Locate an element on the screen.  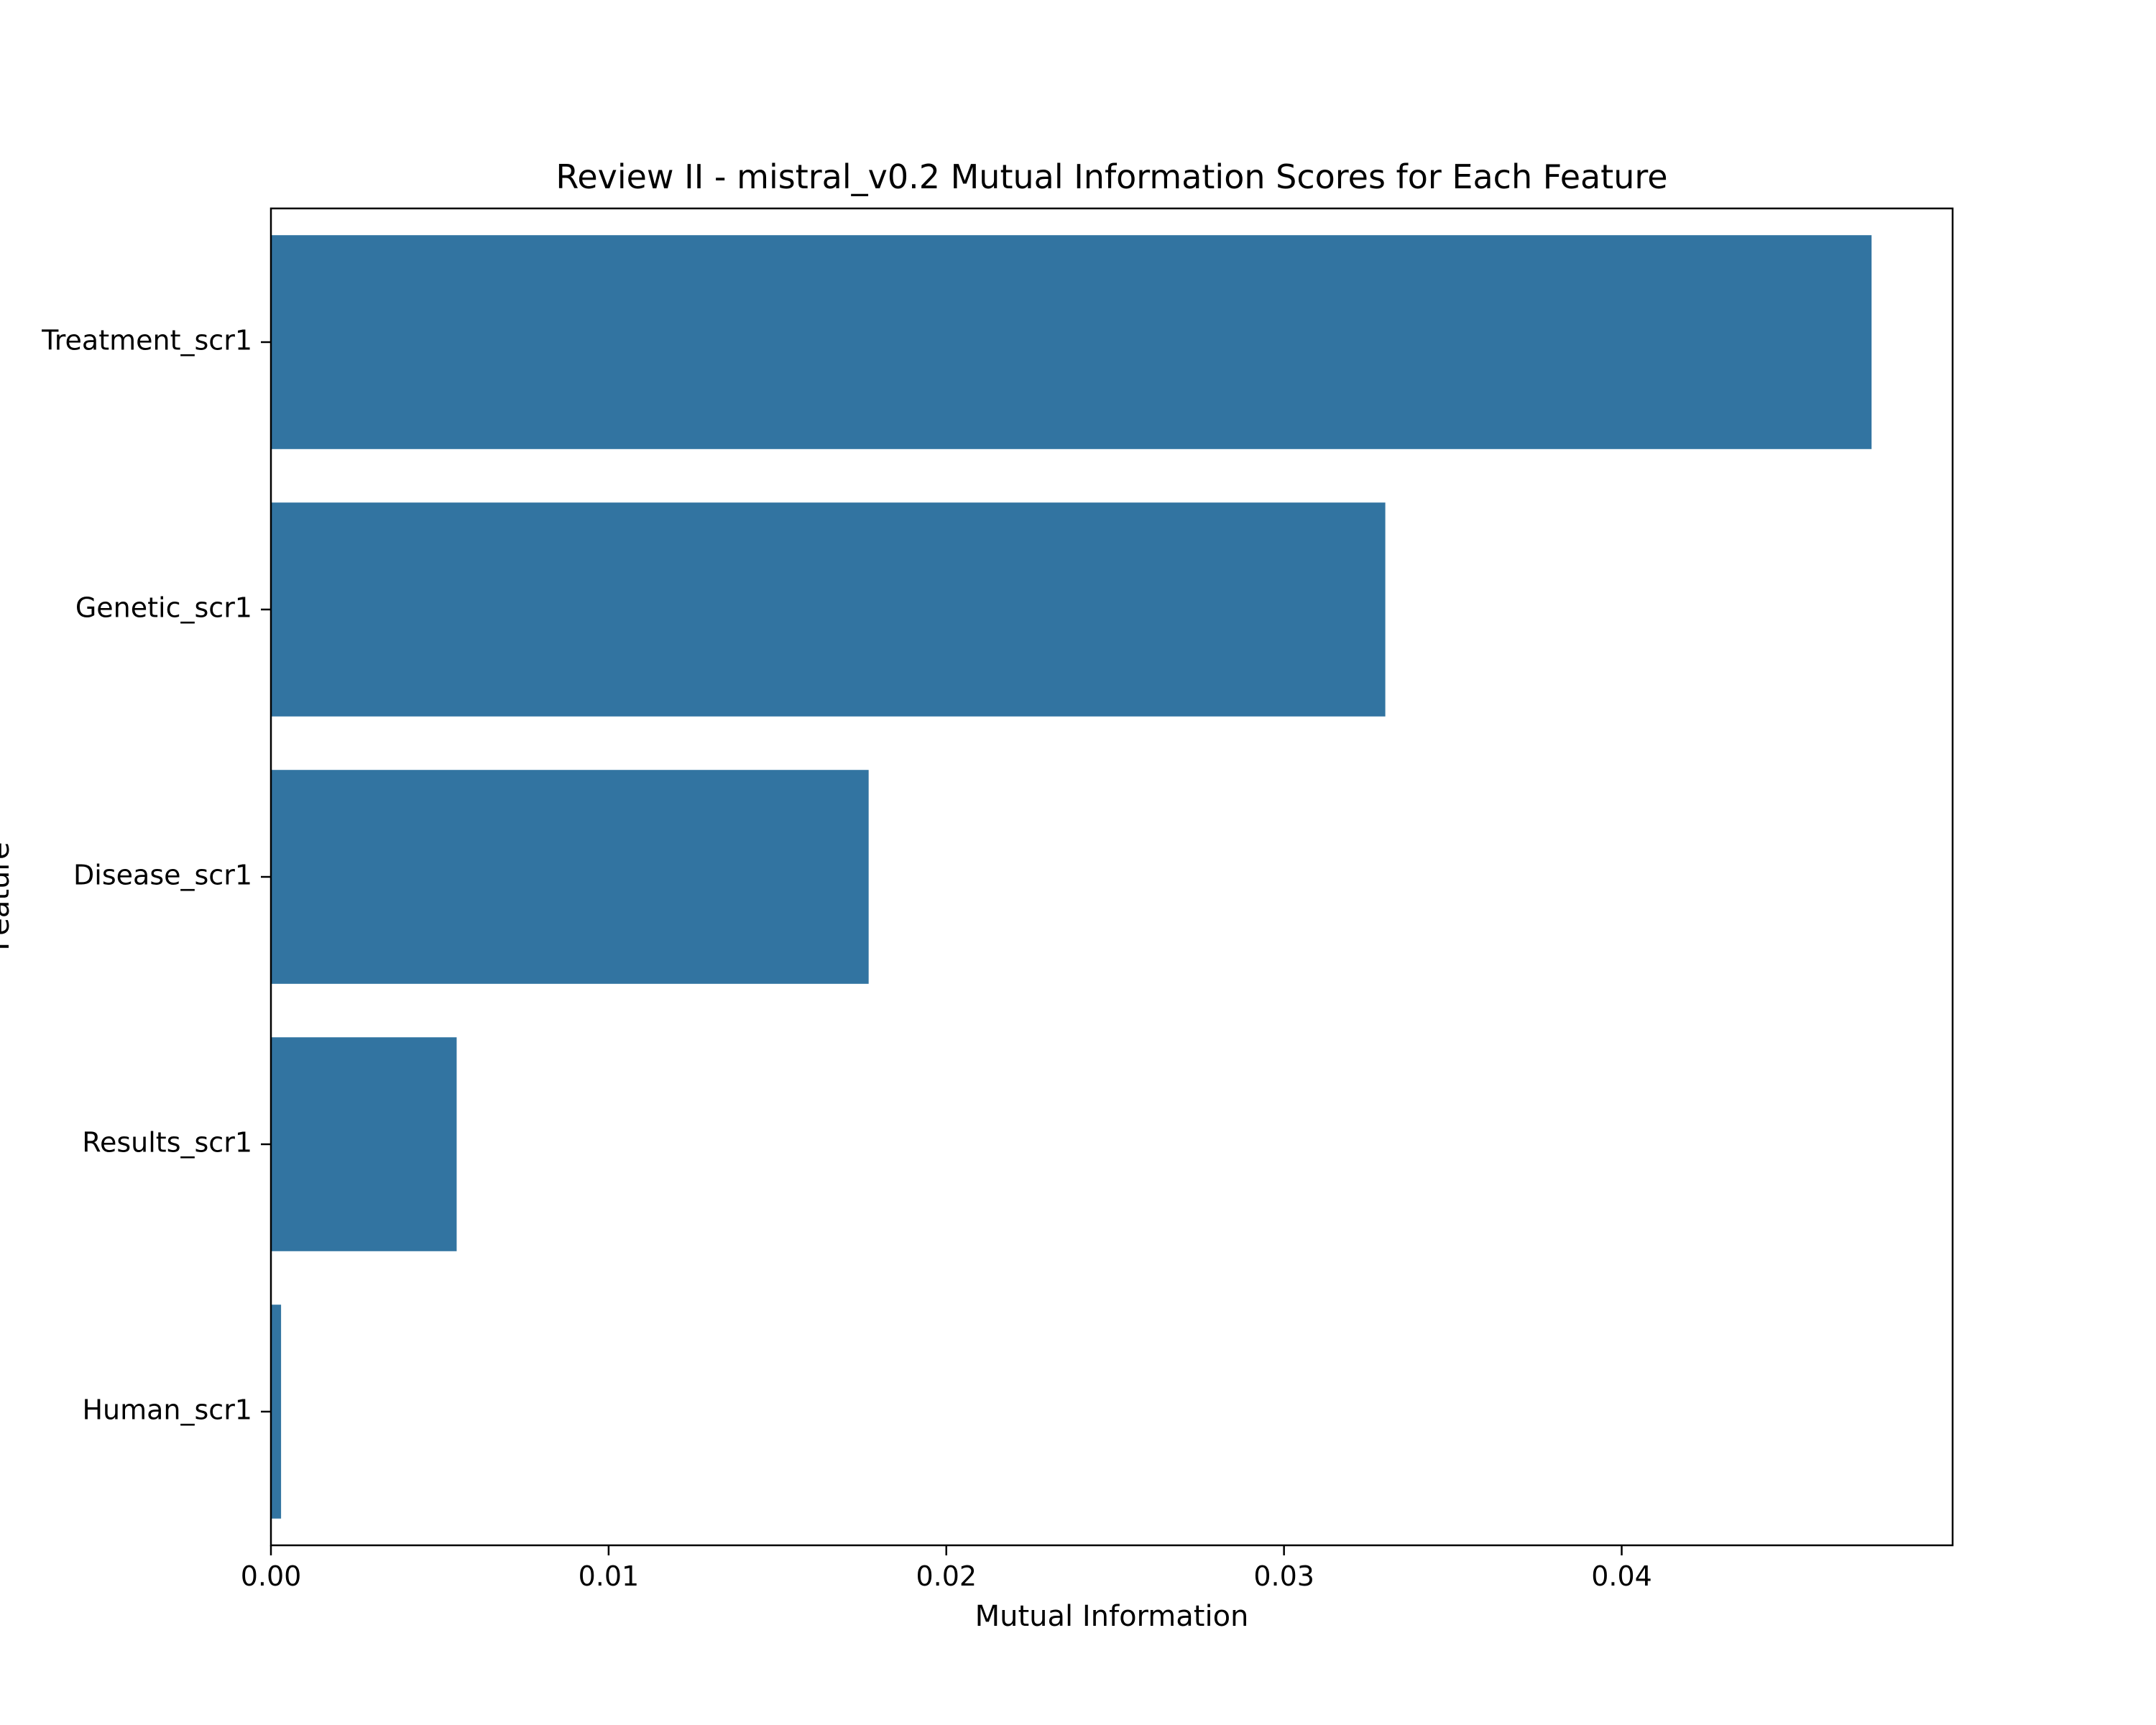
x-tick-label: 0.04 is located at coordinates (1621, 1576).